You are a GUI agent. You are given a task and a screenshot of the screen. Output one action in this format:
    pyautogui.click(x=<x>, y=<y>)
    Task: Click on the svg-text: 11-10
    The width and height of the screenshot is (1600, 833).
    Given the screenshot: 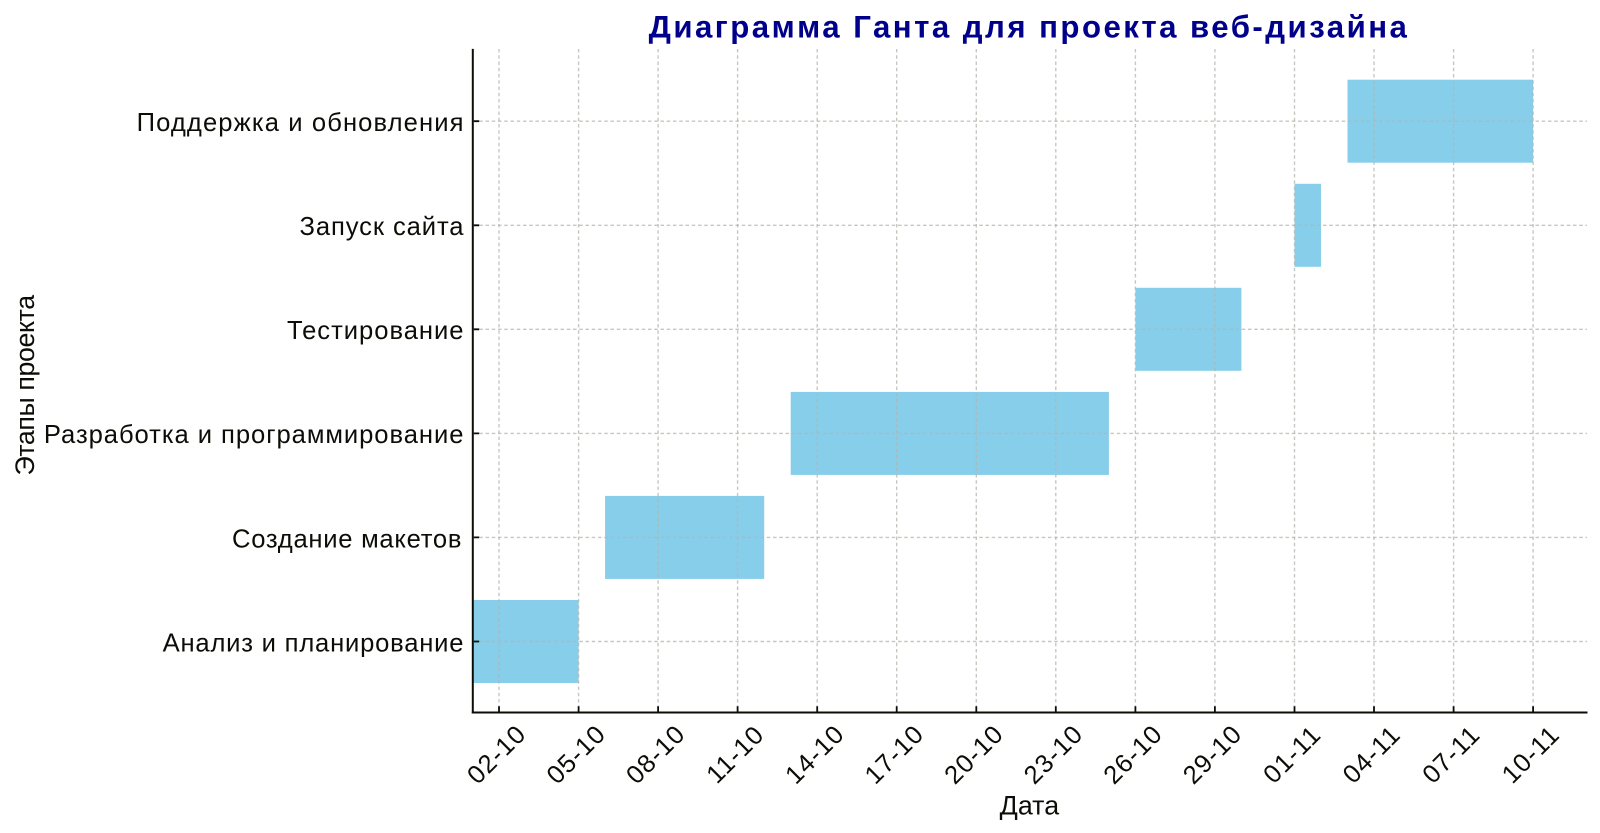 What is the action you would take?
    pyautogui.click(x=735, y=754)
    